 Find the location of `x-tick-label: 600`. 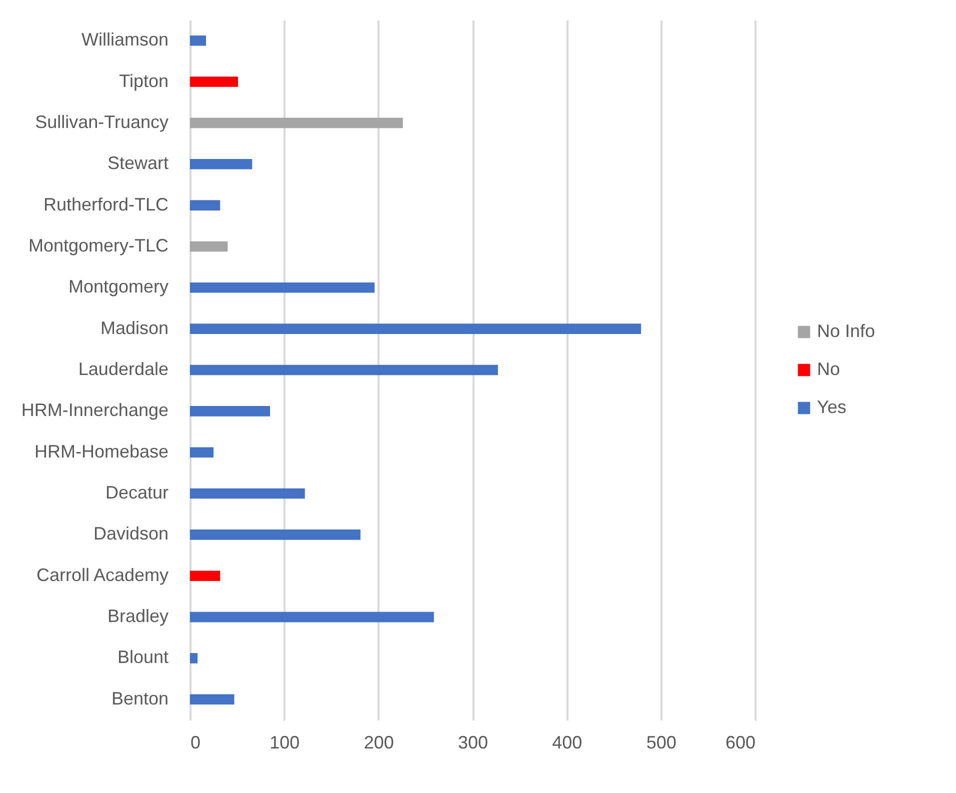

x-tick-label: 600 is located at coordinates (740, 742).